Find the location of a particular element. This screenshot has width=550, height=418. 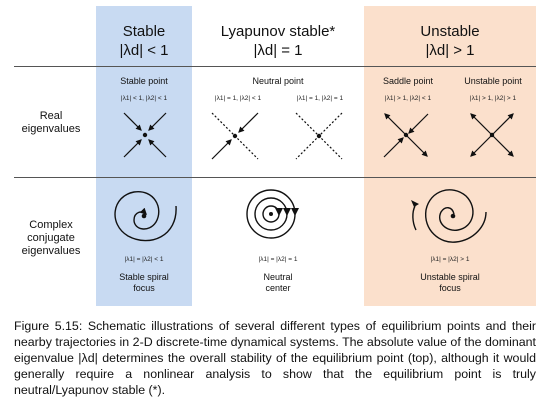

saddle-point-label: Saddle point is located at coordinates (408, 81).